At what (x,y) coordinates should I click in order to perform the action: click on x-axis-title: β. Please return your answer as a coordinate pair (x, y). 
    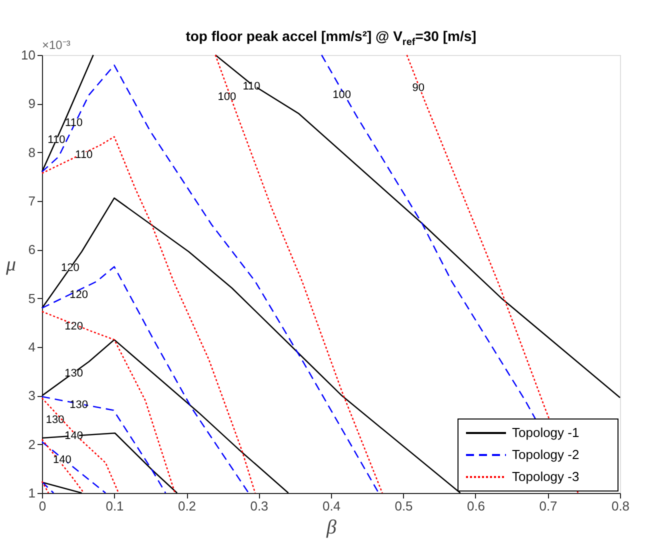
    Looking at the image, I should click on (331, 527).